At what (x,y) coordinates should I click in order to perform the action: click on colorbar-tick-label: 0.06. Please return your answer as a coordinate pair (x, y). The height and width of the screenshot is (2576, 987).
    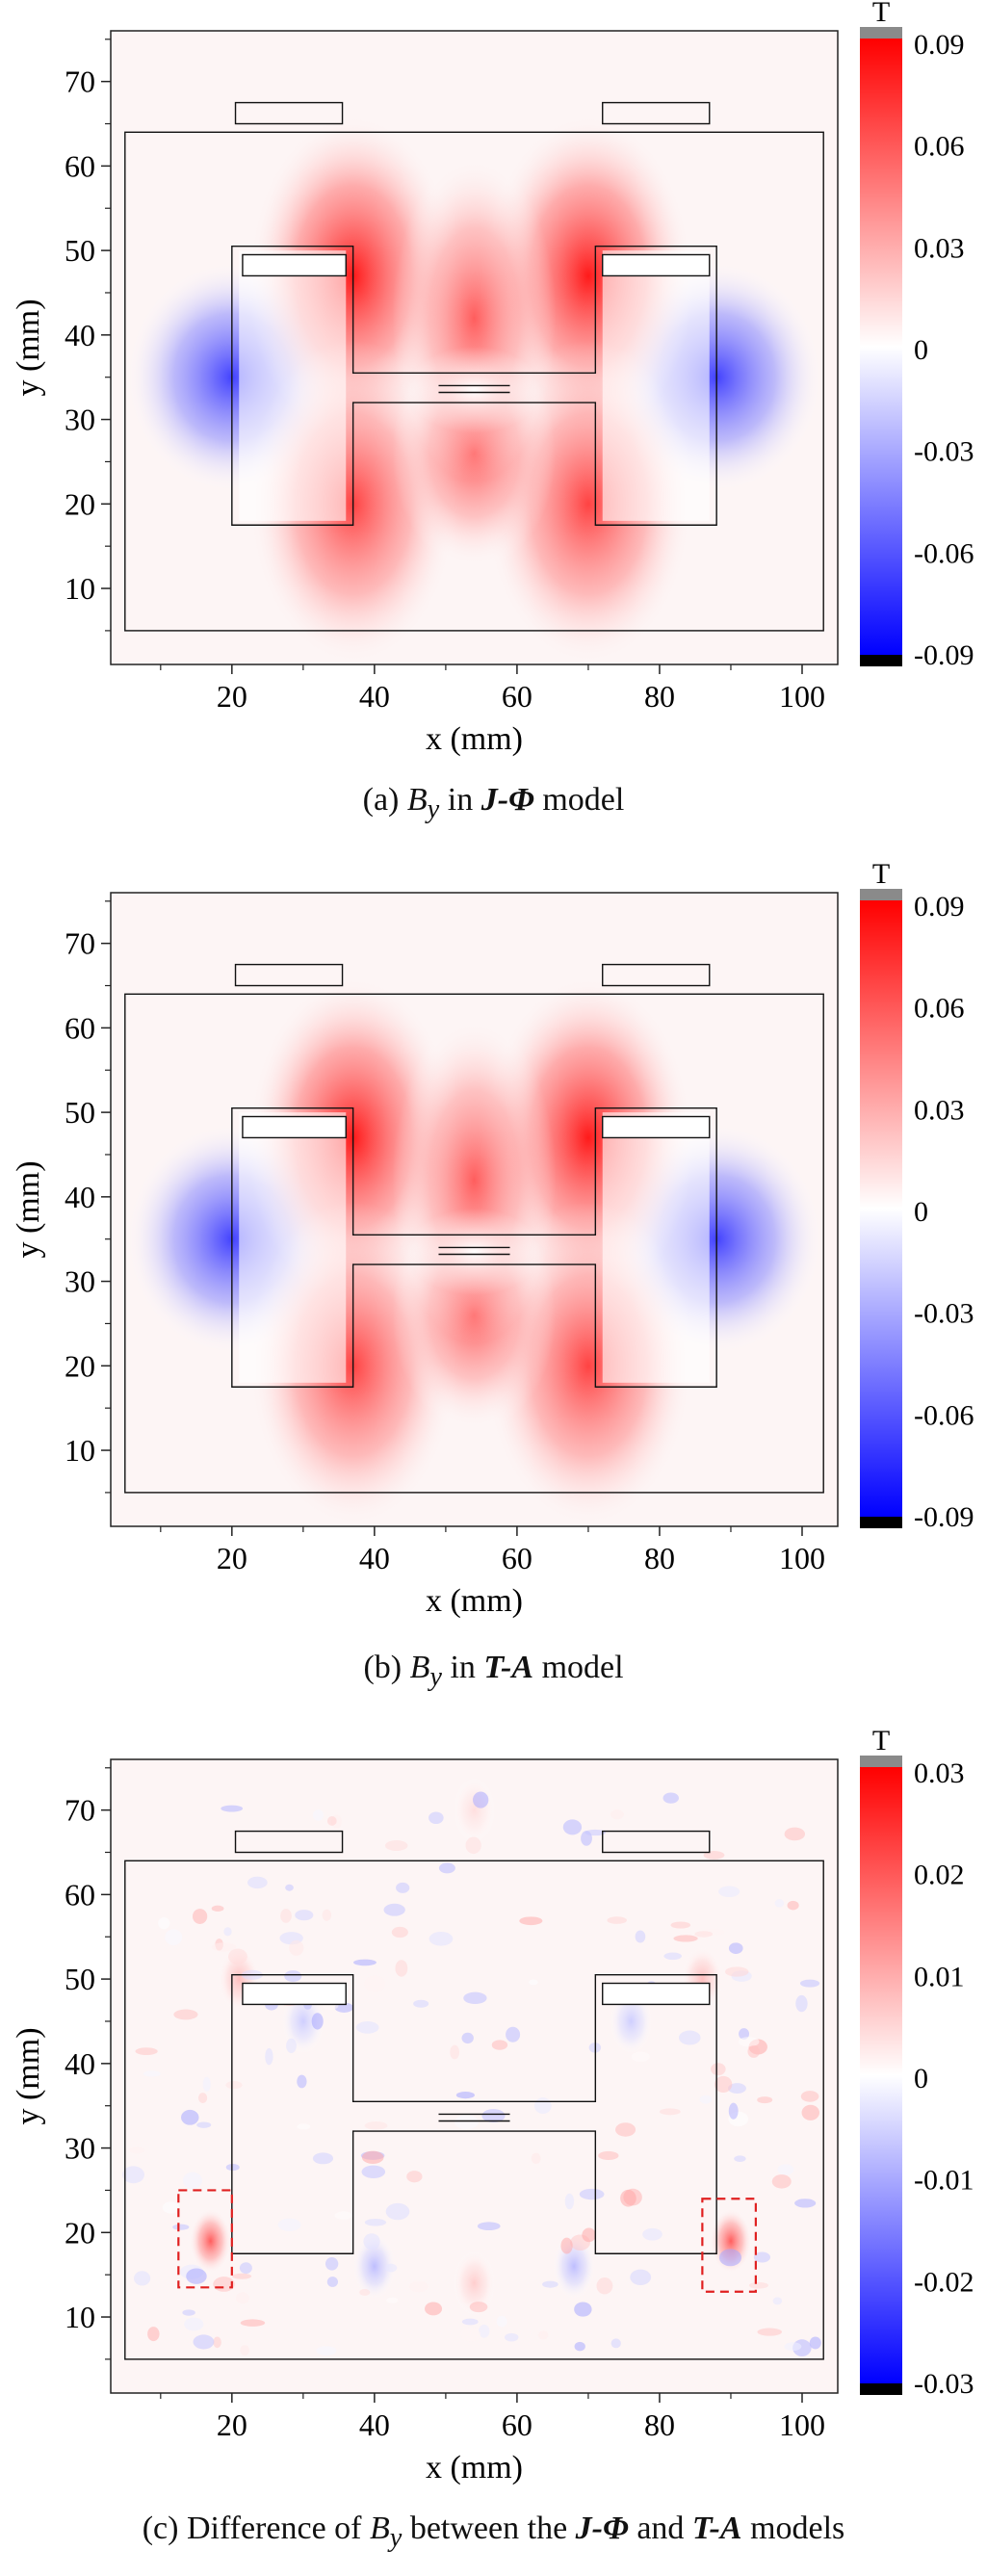
    Looking at the image, I should click on (939, 147).